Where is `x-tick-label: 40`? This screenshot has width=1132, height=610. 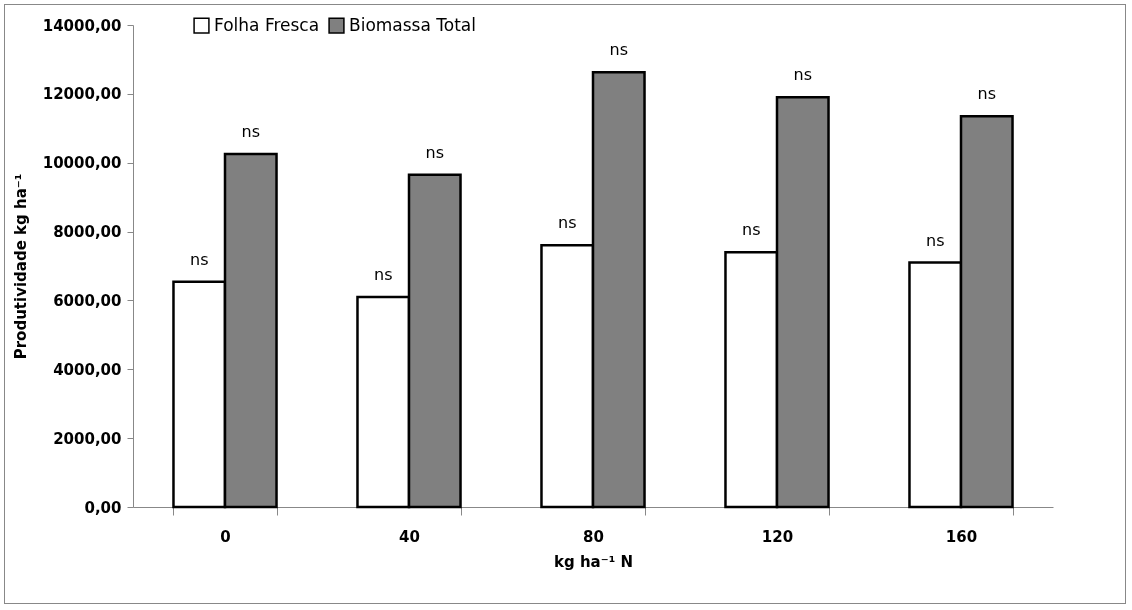 x-tick-label: 40 is located at coordinates (409, 536).